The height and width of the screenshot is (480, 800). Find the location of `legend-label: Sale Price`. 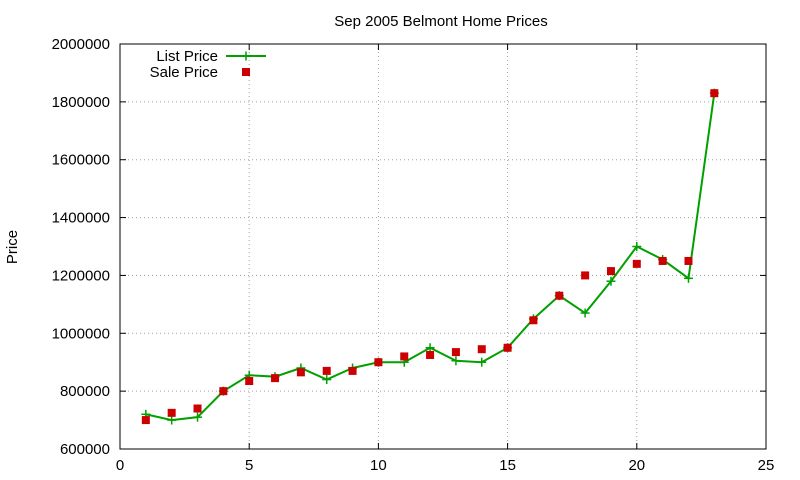

legend-label: Sale Price is located at coordinates (184, 72).